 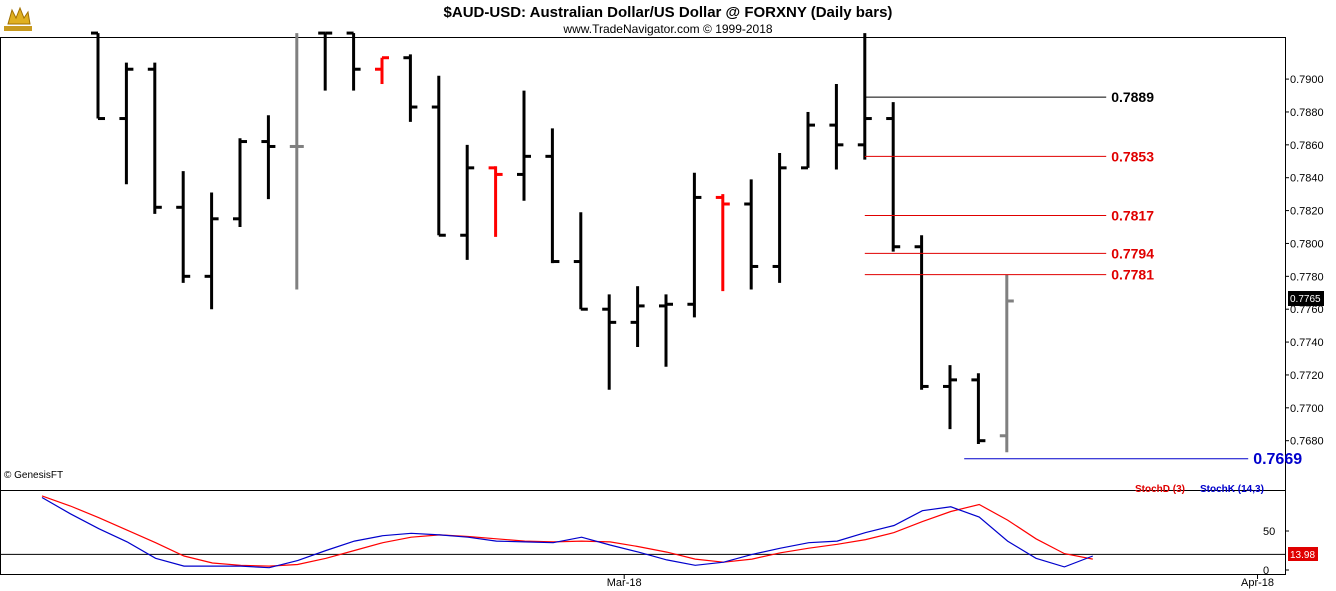 I want to click on level-label: 0.7889, so click(x=1132, y=97).